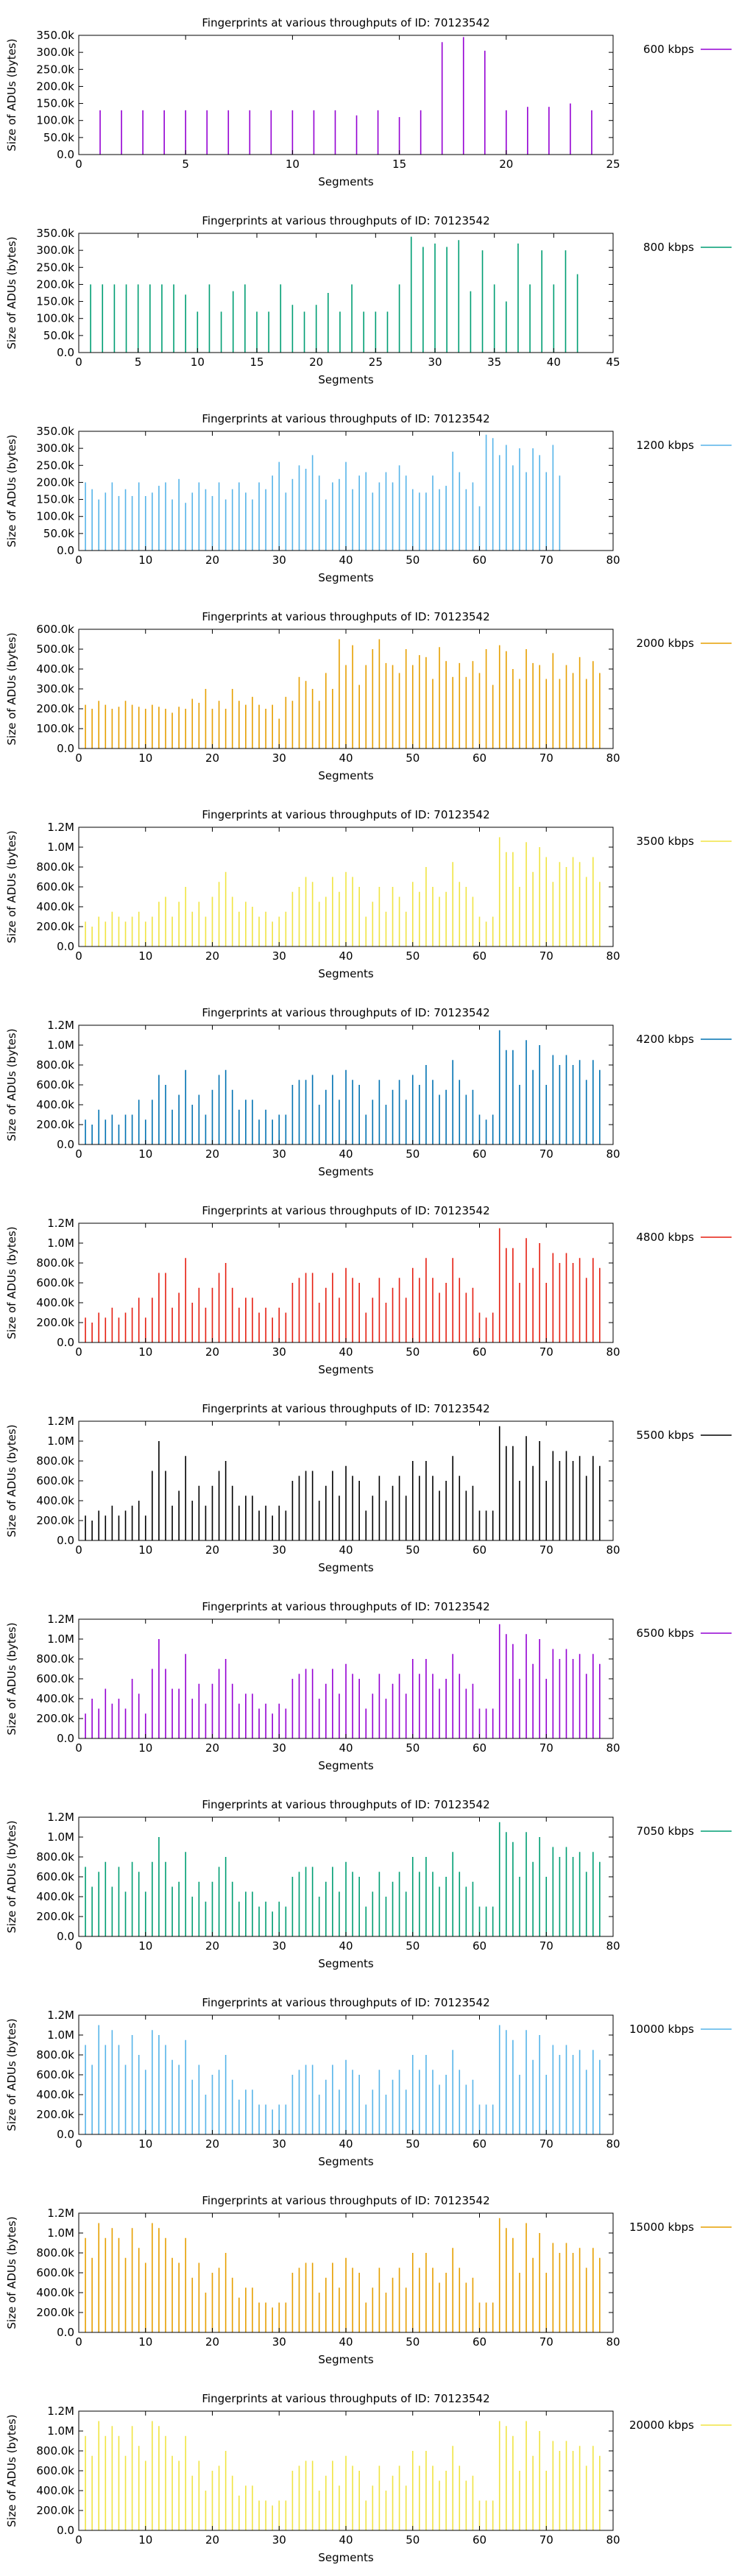 The image size is (736, 2576). I want to click on x-tick-label: 15, so click(399, 164).